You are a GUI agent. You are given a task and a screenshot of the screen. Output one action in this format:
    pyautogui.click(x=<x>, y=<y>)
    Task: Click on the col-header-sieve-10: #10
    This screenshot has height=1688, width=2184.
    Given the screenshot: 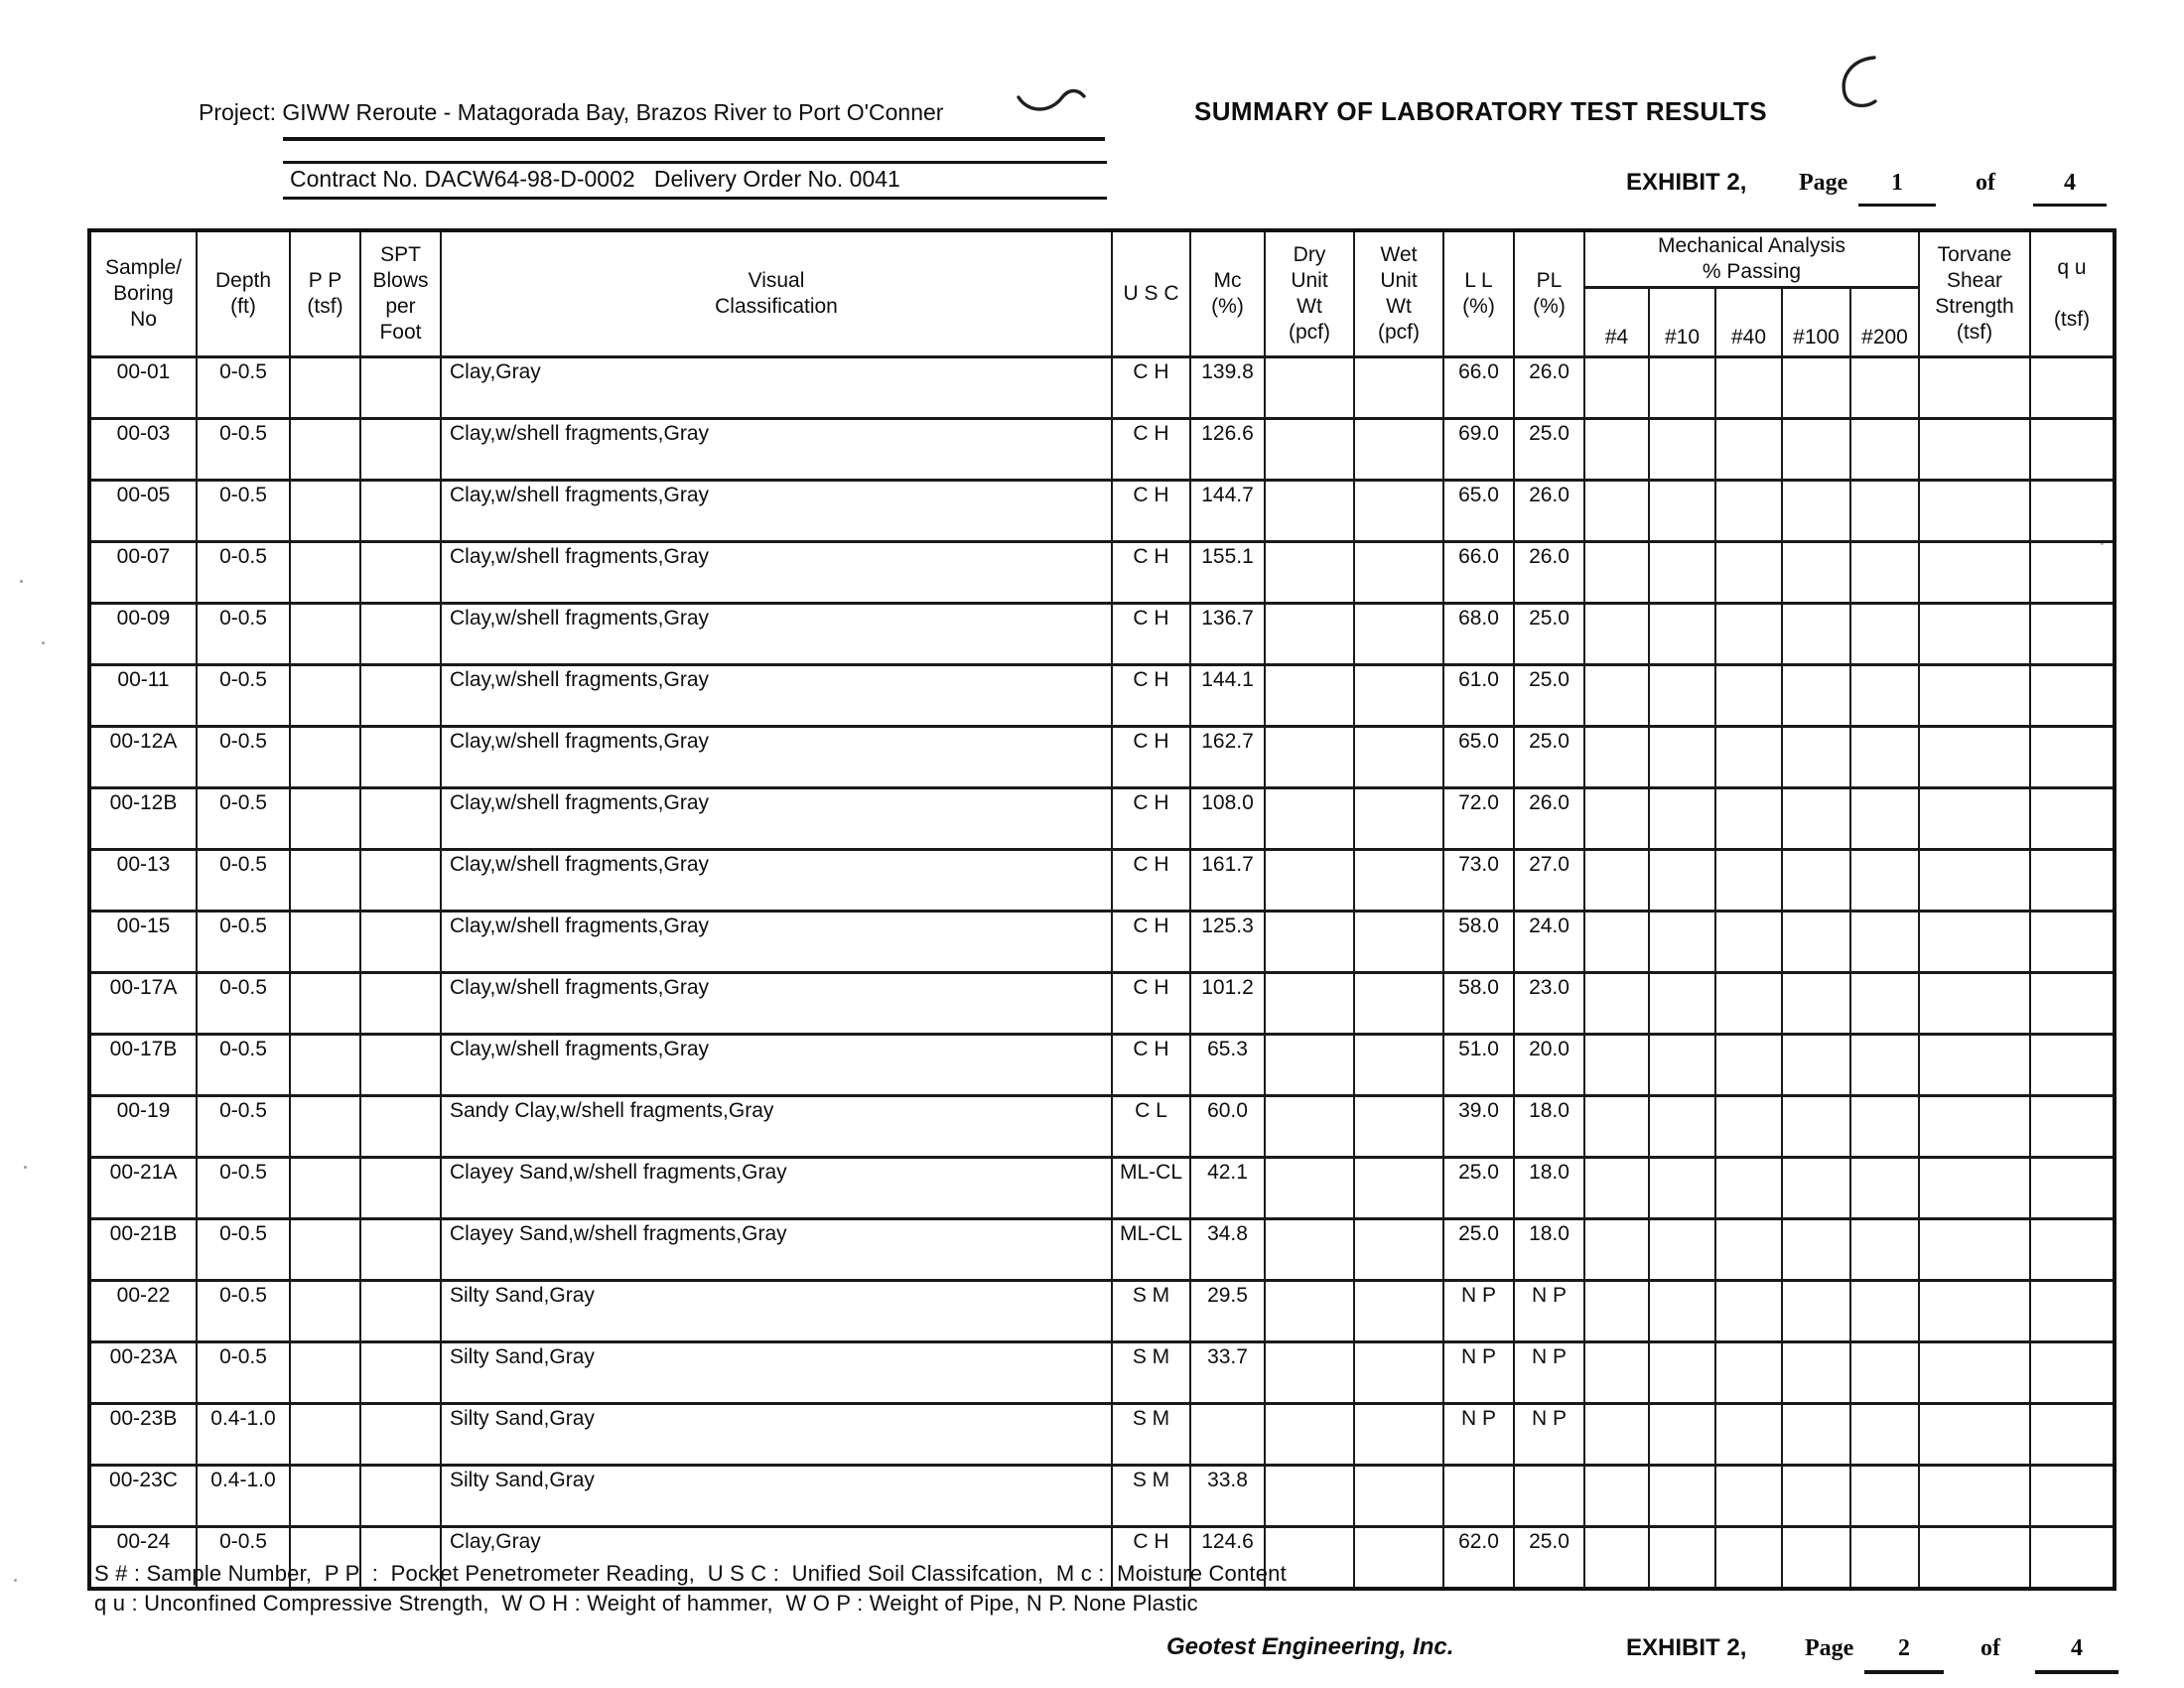 What is the action you would take?
    pyautogui.click(x=1682, y=322)
    